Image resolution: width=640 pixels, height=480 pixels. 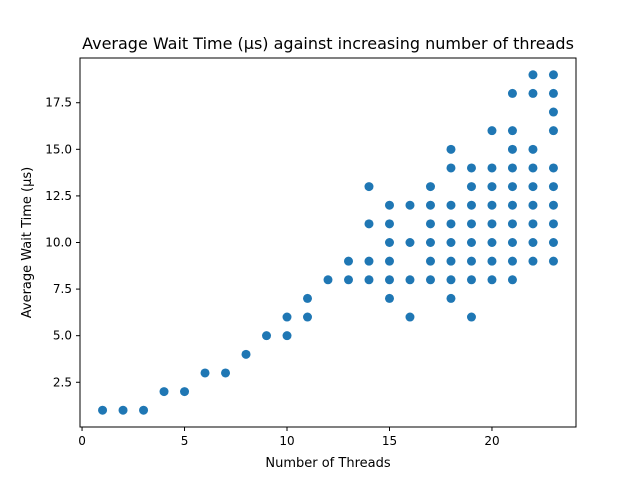 What do you see at coordinates (27, 242) in the screenshot?
I see `y-axis-label: Average Wait Time (µs)` at bounding box center [27, 242].